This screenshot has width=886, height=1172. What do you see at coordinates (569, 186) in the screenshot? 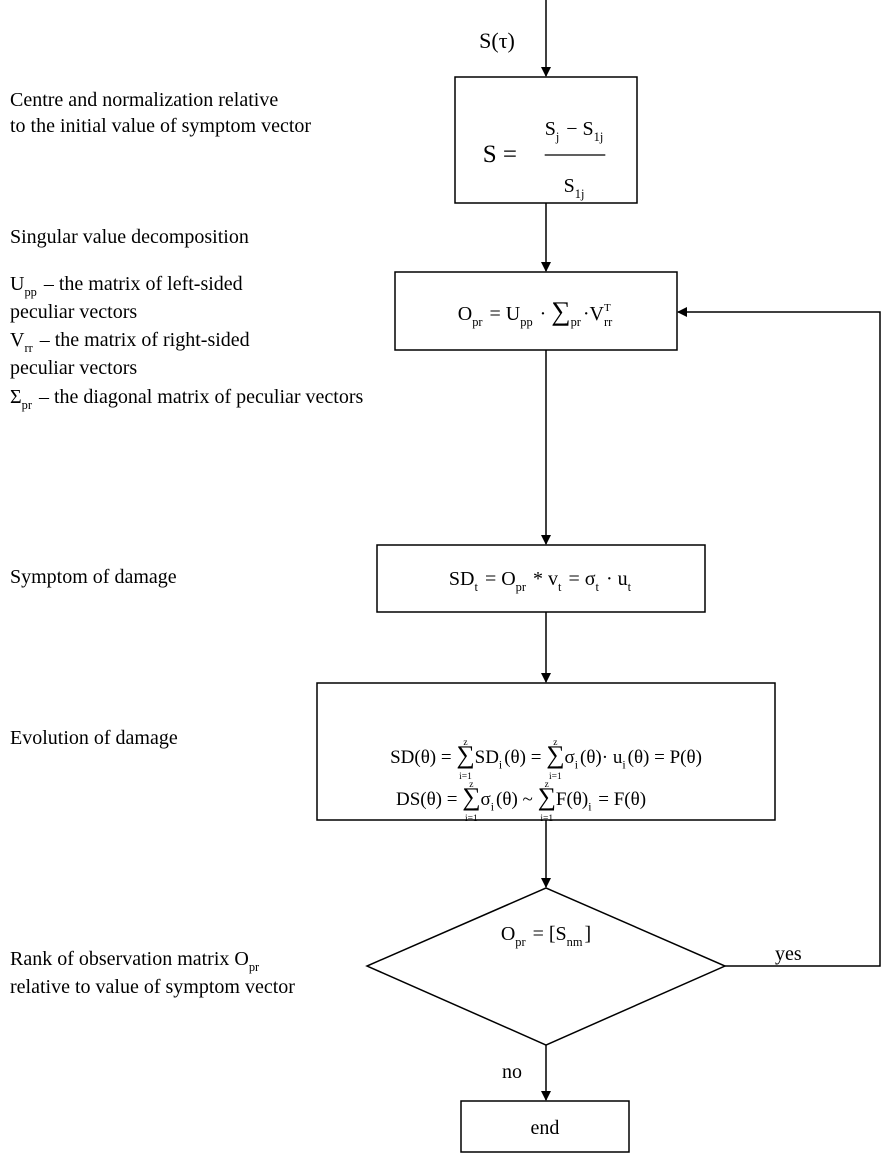
I see `formula-text: S` at bounding box center [569, 186].